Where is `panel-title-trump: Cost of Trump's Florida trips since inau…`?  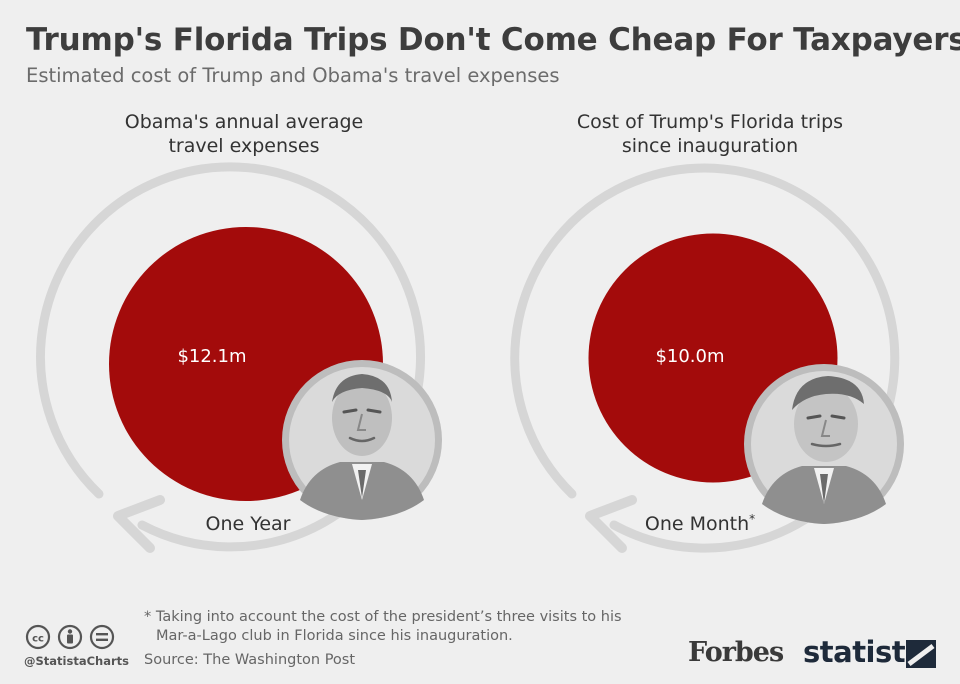
panel-title-trump: Cost of Trump's Florida trips since inau… is located at coordinates (710, 134).